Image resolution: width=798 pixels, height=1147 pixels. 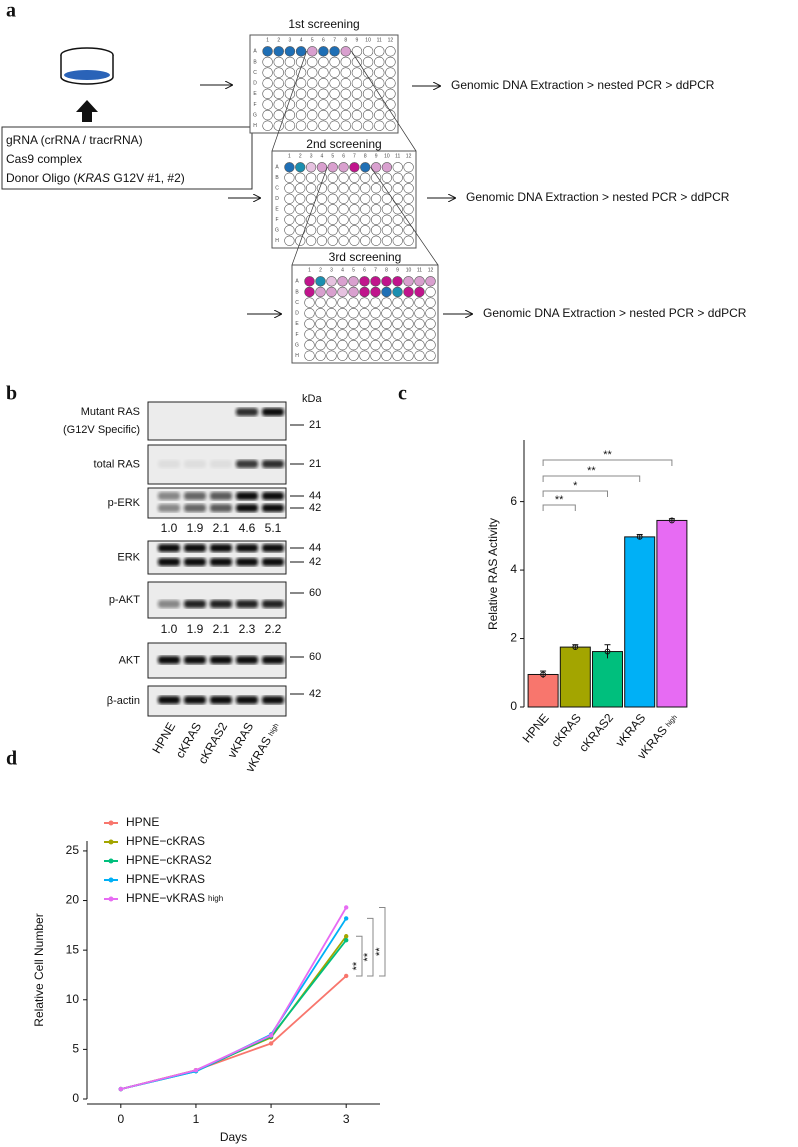 What do you see at coordinates (343, 156) in the screenshot?
I see `plate-col-label: 6` at bounding box center [343, 156].